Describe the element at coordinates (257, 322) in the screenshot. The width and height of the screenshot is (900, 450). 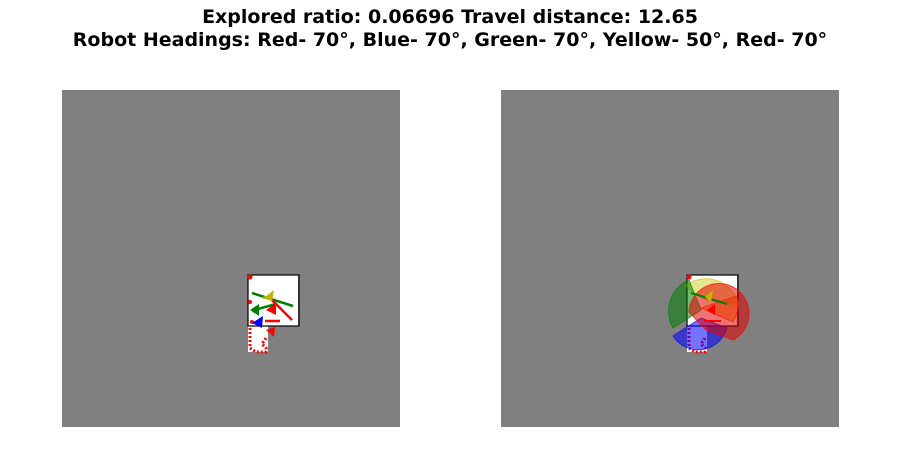
I see `blue-robot-marker` at that location.